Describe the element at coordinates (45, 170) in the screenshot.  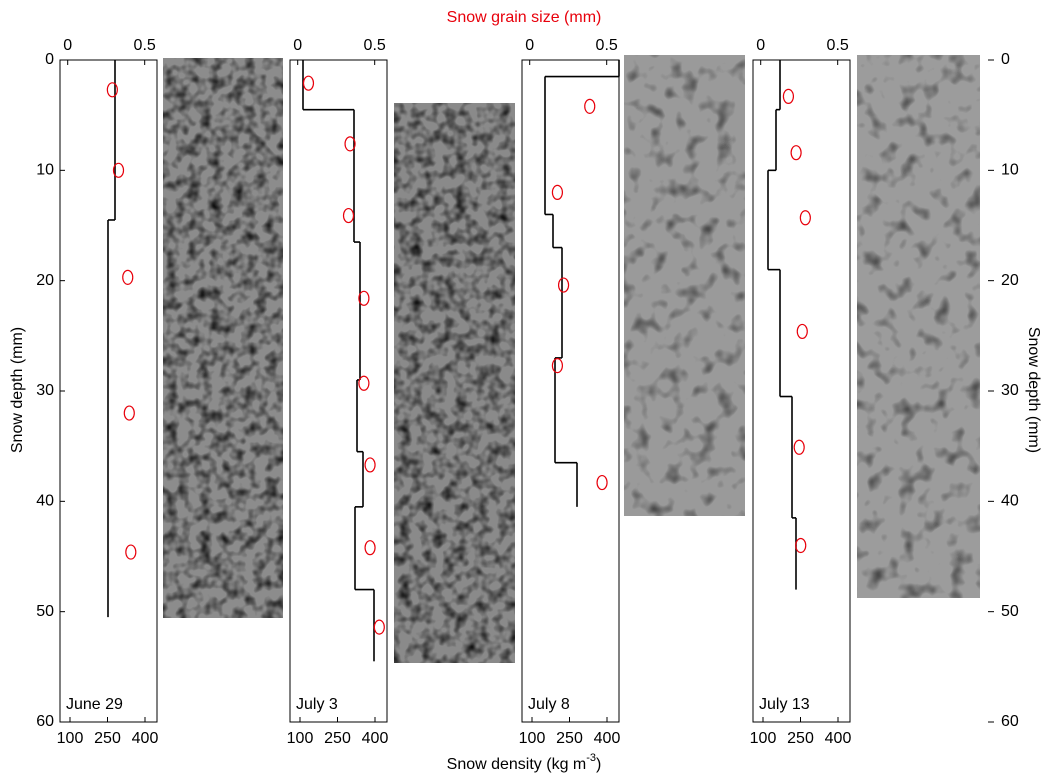
I see `y-tick-label: 10` at that location.